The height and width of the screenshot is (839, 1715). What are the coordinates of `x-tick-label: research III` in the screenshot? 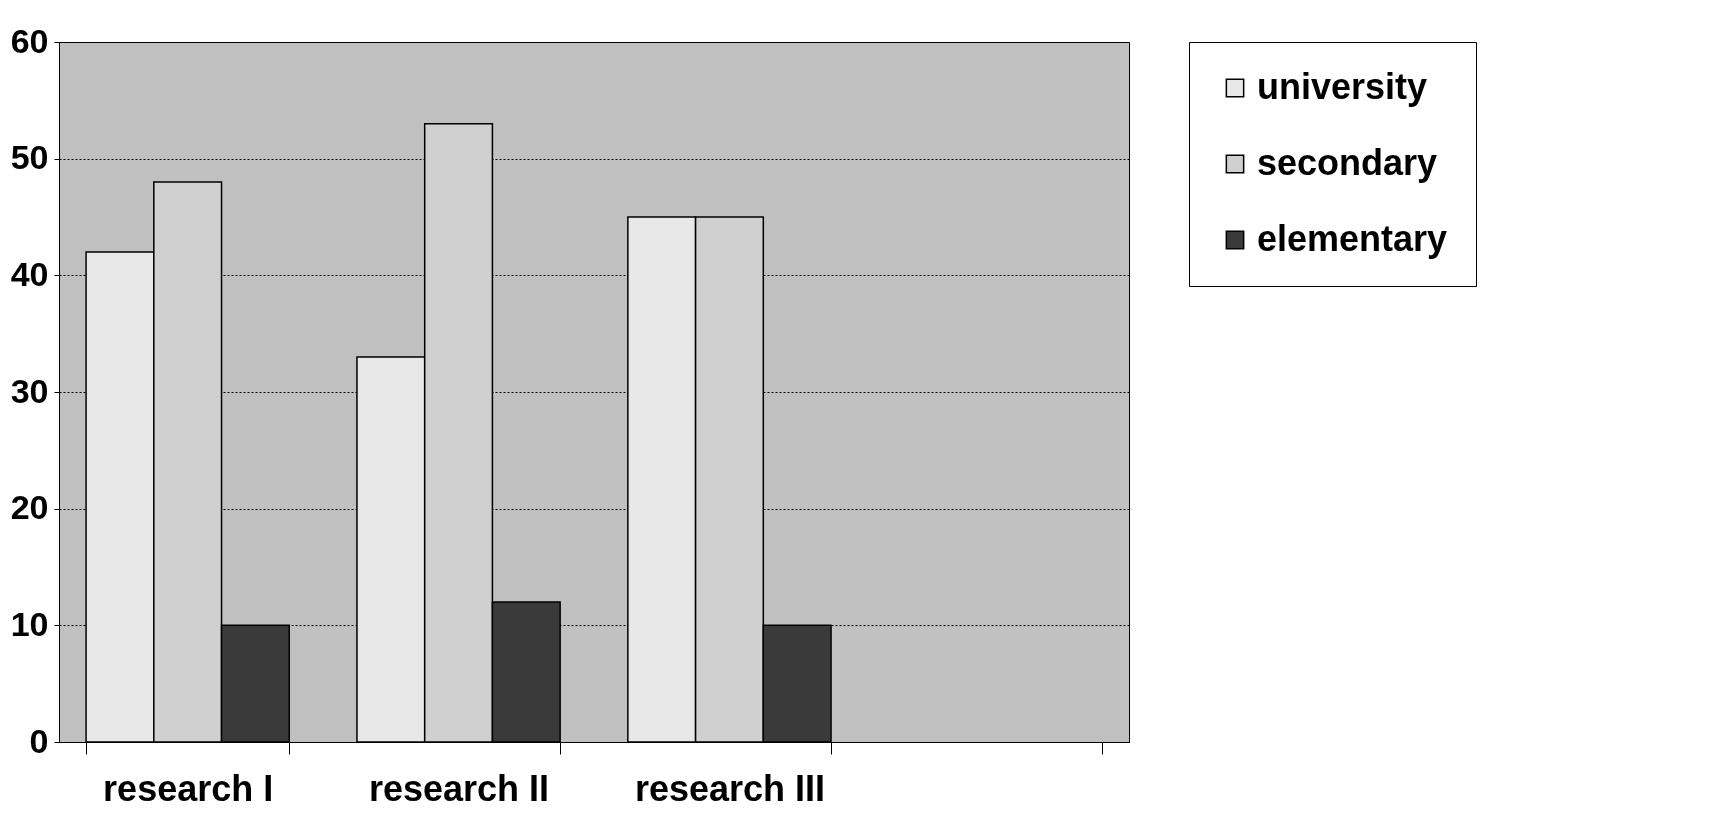 It's located at (730, 788).